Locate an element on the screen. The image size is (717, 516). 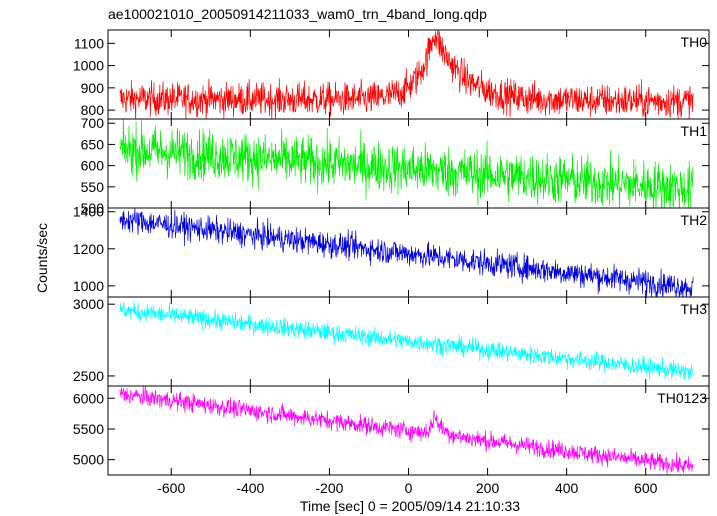
x-axis-label: Time [sec] 0 = 2005/09/14 21:10:33 is located at coordinates (410, 506).